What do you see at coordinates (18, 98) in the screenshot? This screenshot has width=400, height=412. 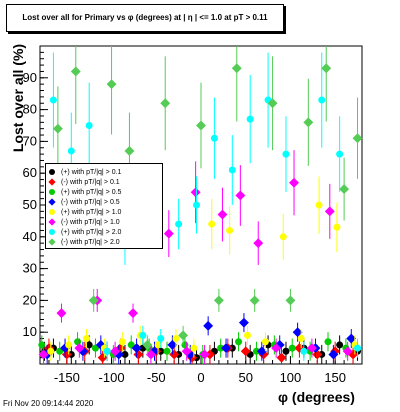 I see `y-axis-label: Lost over all (%)` at bounding box center [18, 98].